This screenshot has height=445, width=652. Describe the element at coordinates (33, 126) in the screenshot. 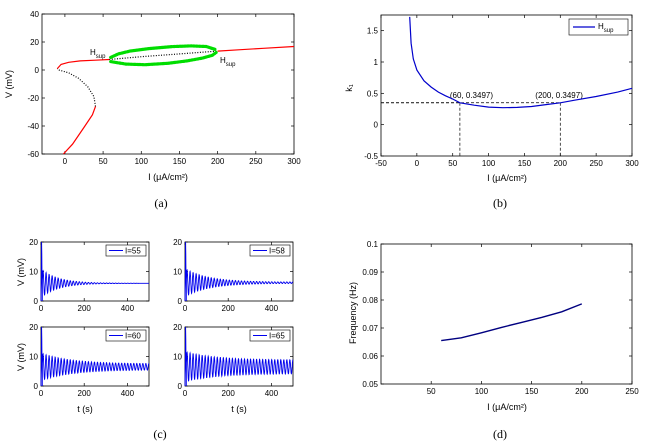

I see `a-ytick-label: -40` at that location.